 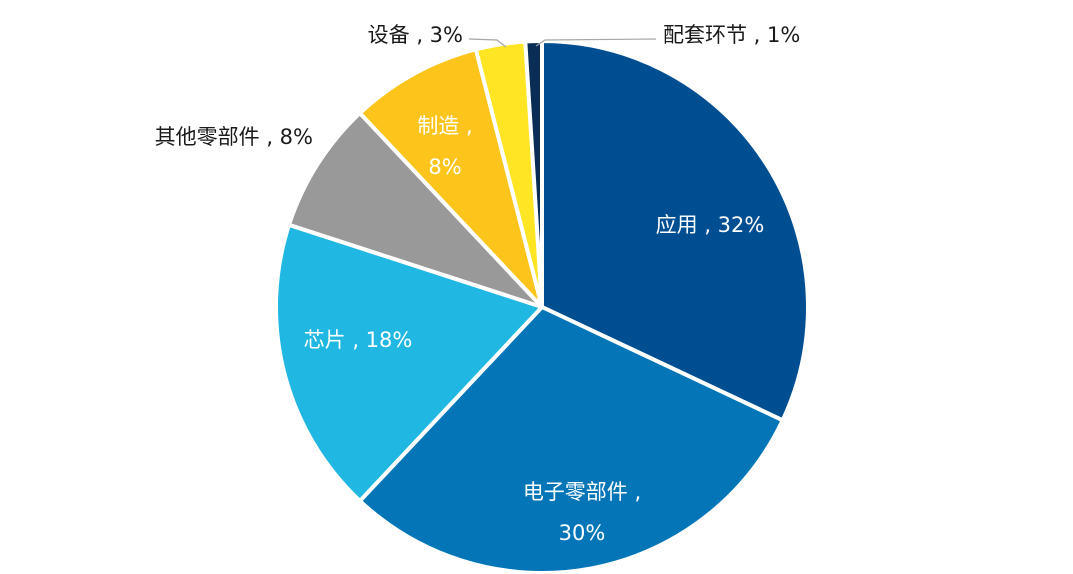 I want to click on data-label-6: 设备 , 3%, so click(x=415, y=35).